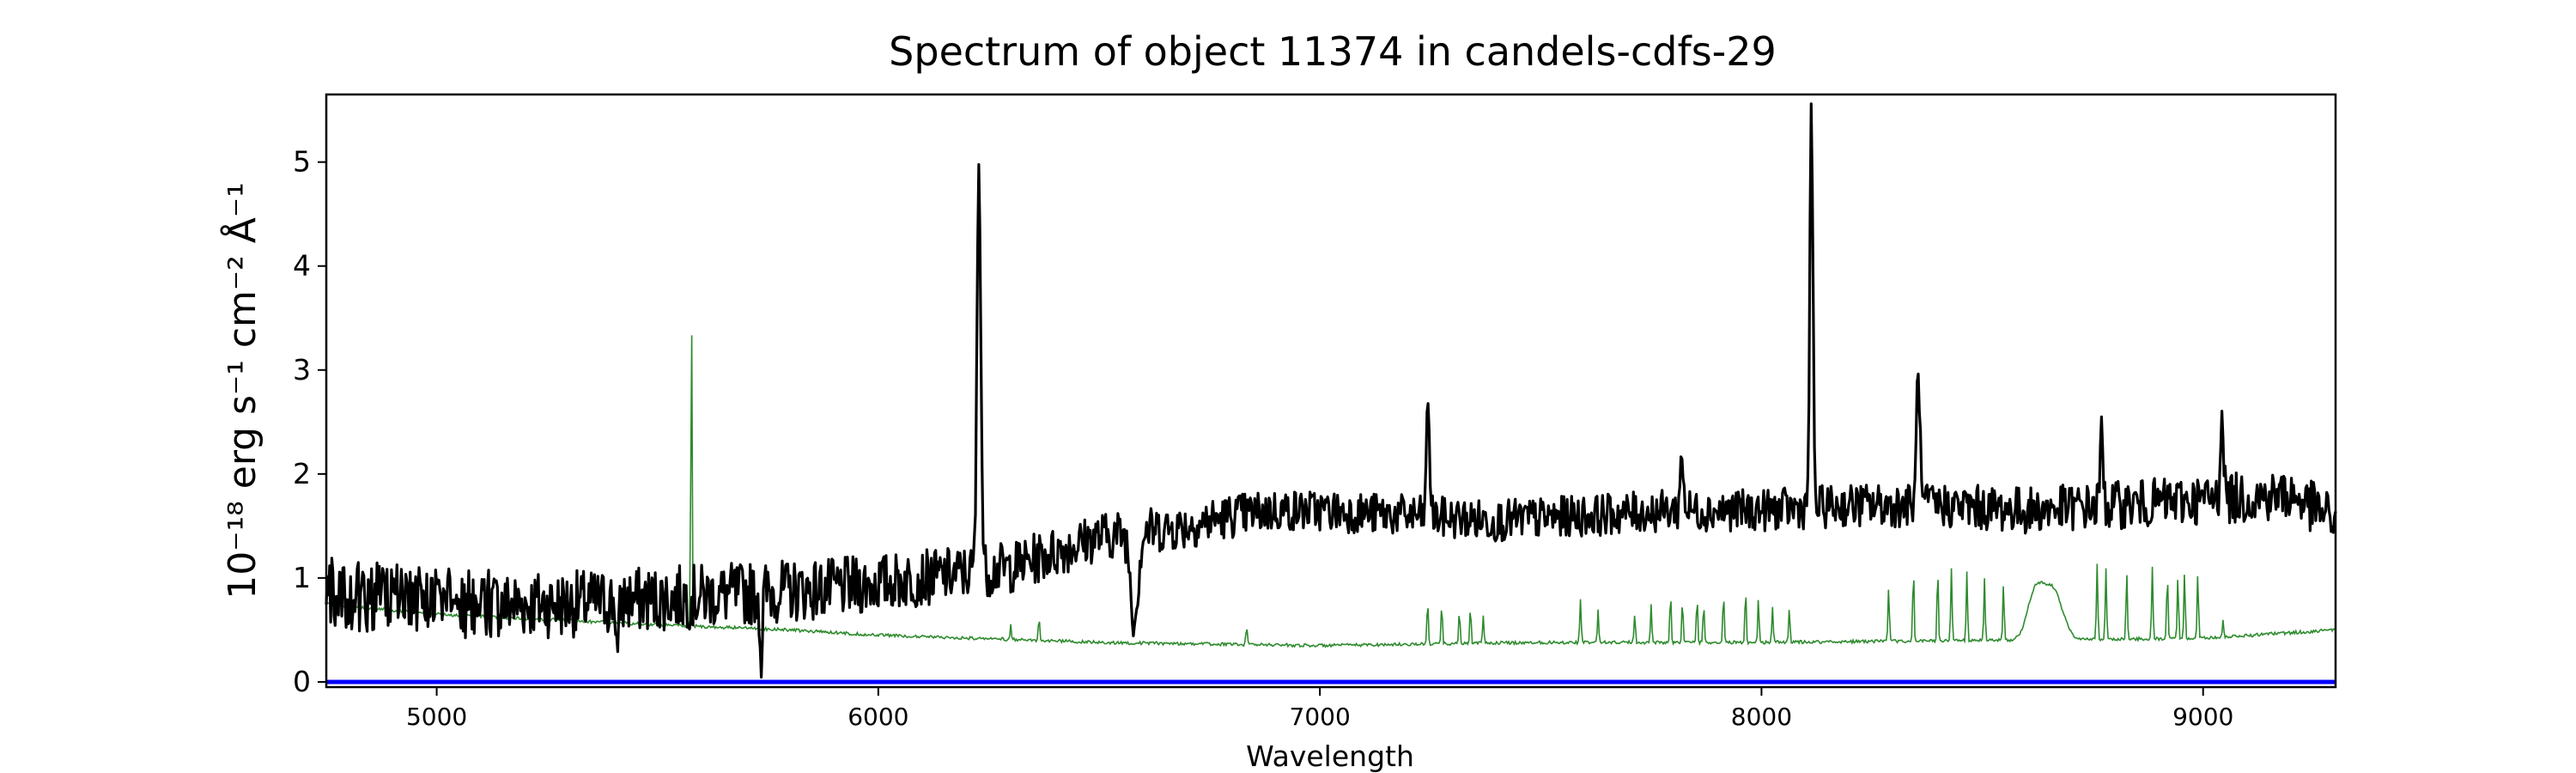 The image size is (2576, 773). What do you see at coordinates (302, 473) in the screenshot?
I see `y-tick-label: 2` at bounding box center [302, 473].